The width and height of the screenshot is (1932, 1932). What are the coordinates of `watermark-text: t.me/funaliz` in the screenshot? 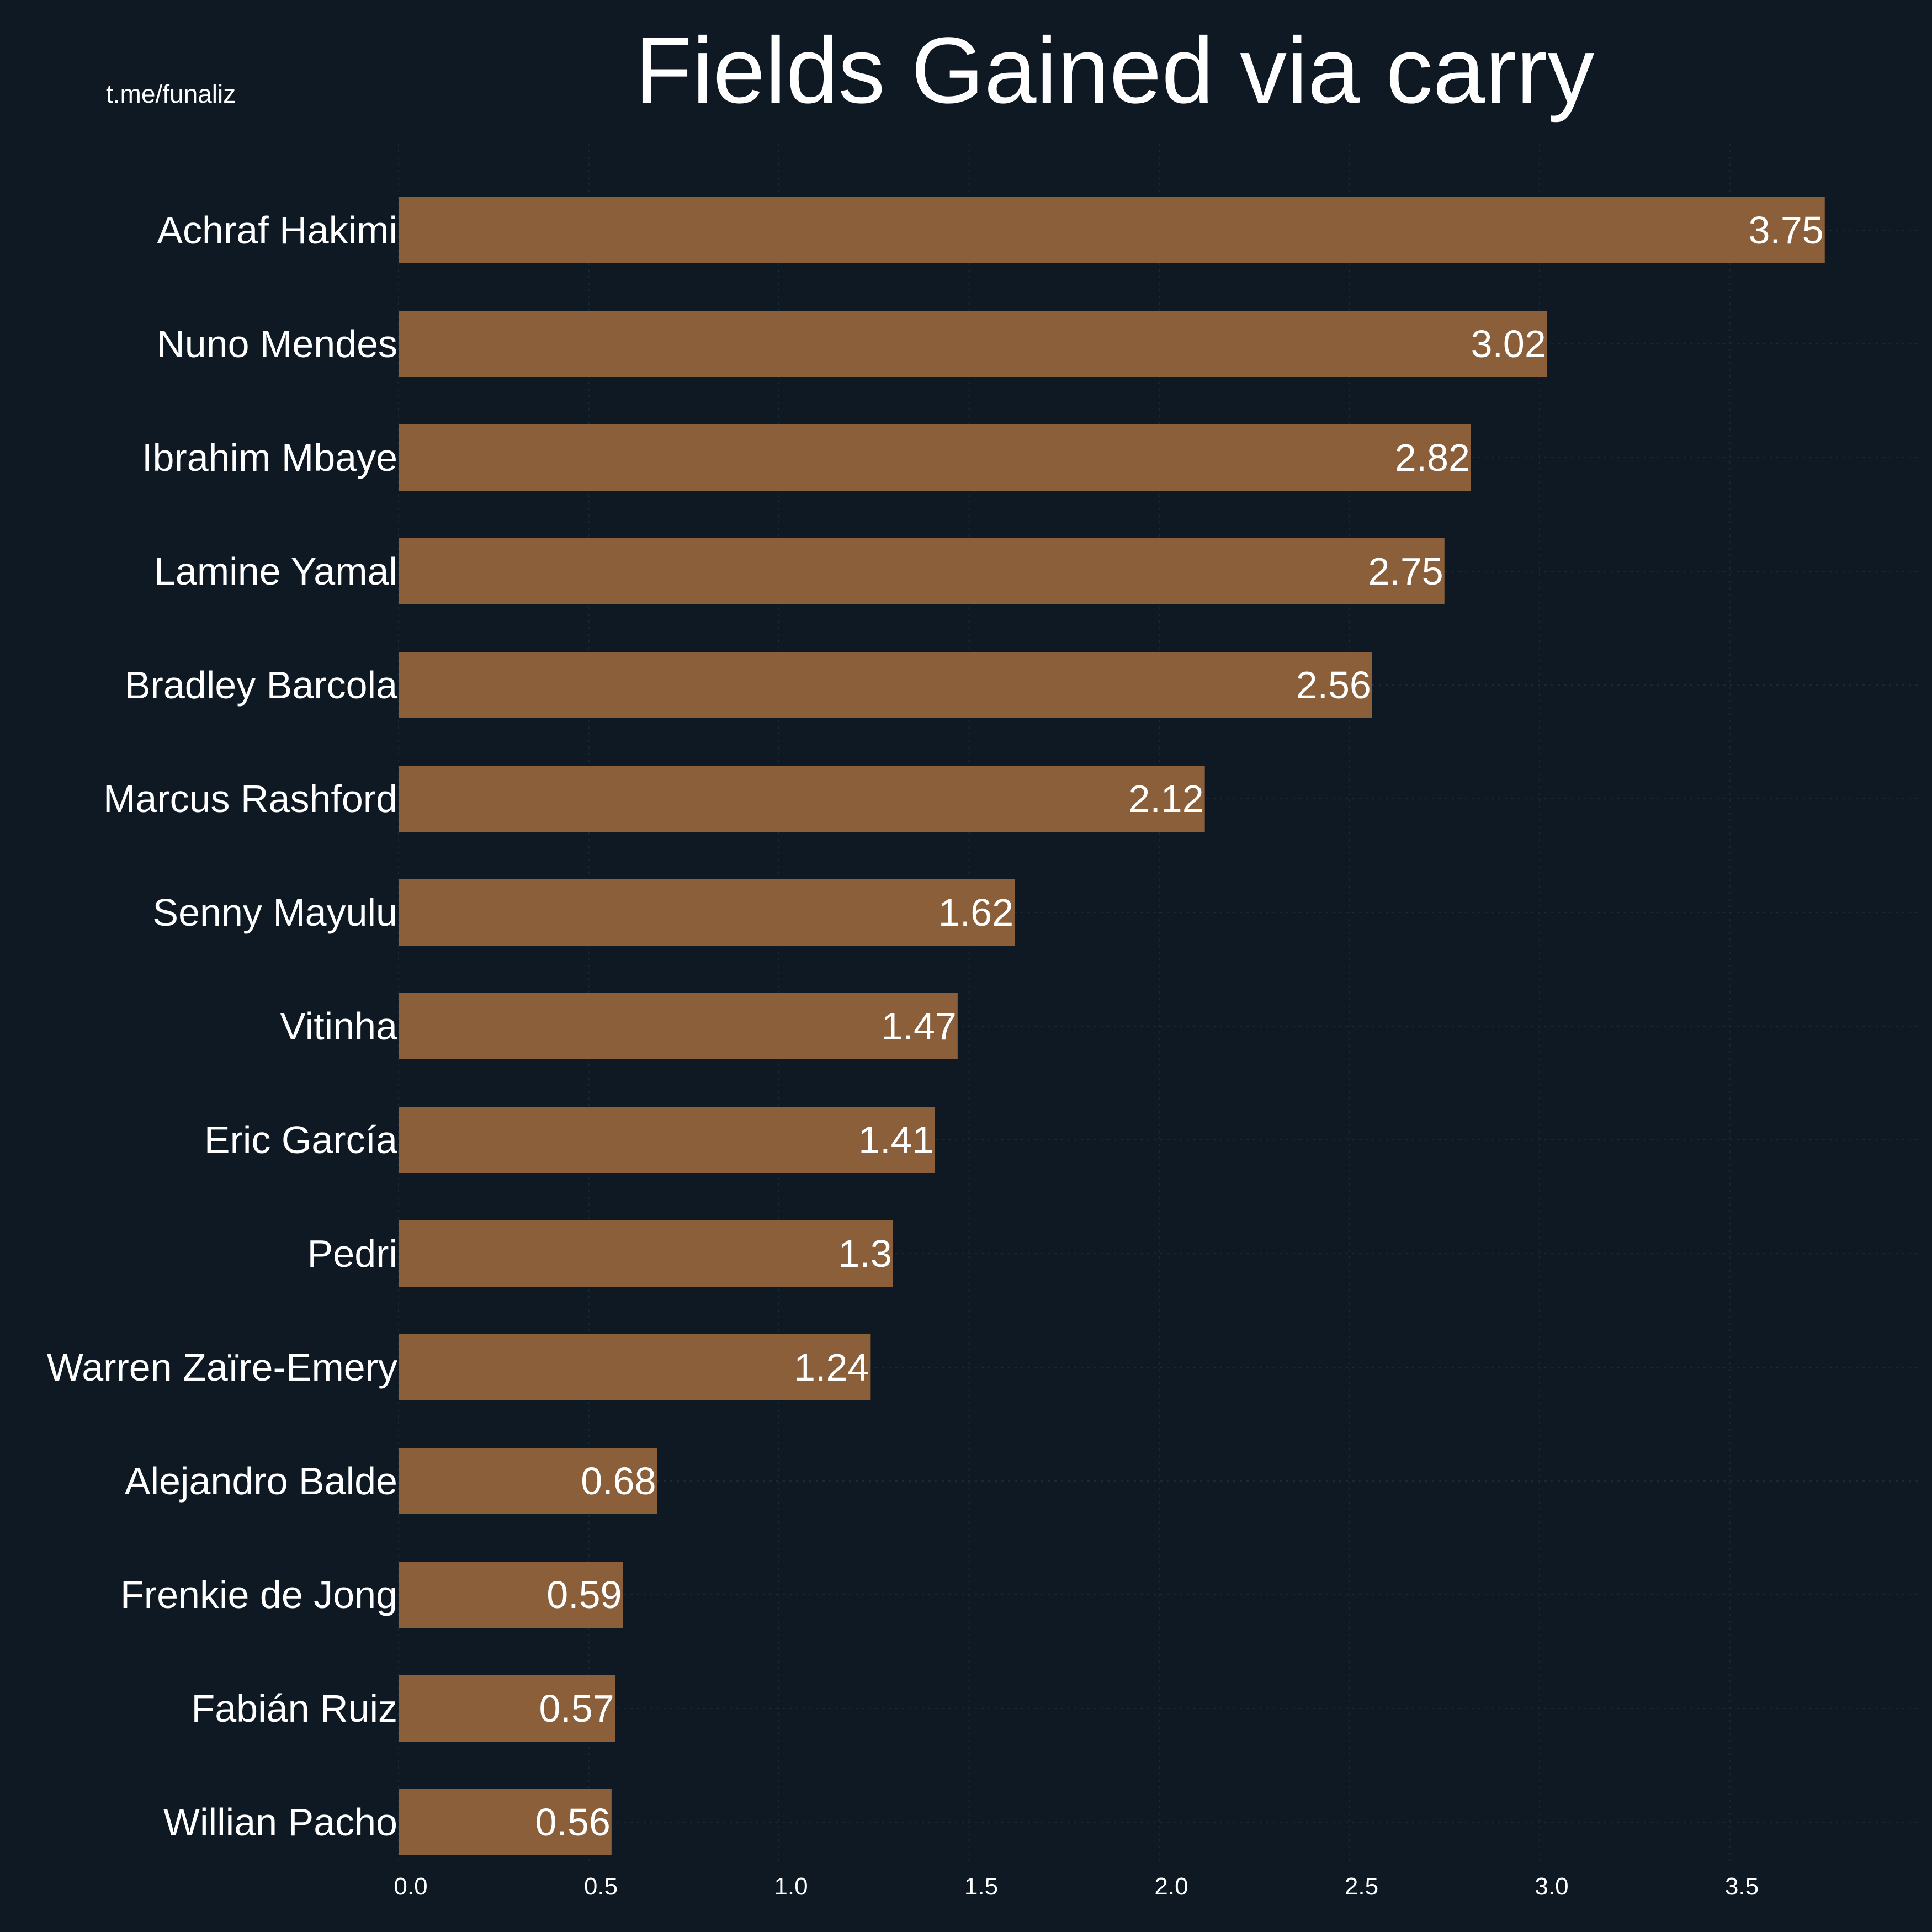 It's located at (171, 94).